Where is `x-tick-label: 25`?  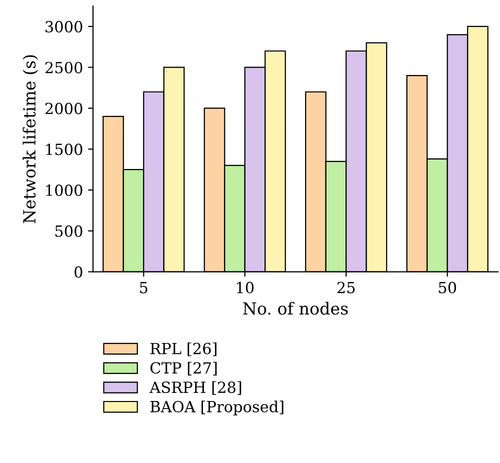 x-tick-label: 25 is located at coordinates (346, 288).